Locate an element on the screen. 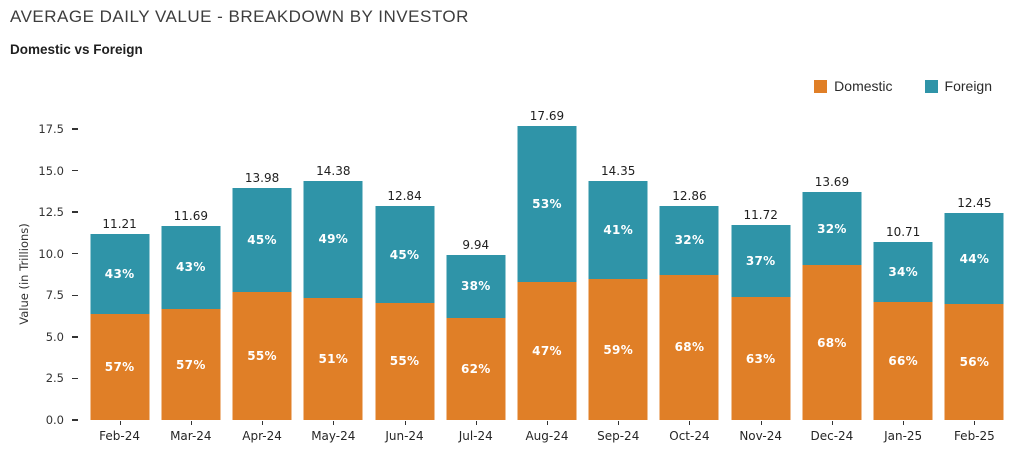 The width and height of the screenshot is (1024, 464). x-tick-label-nov-24: Nov-24 is located at coordinates (761, 436).